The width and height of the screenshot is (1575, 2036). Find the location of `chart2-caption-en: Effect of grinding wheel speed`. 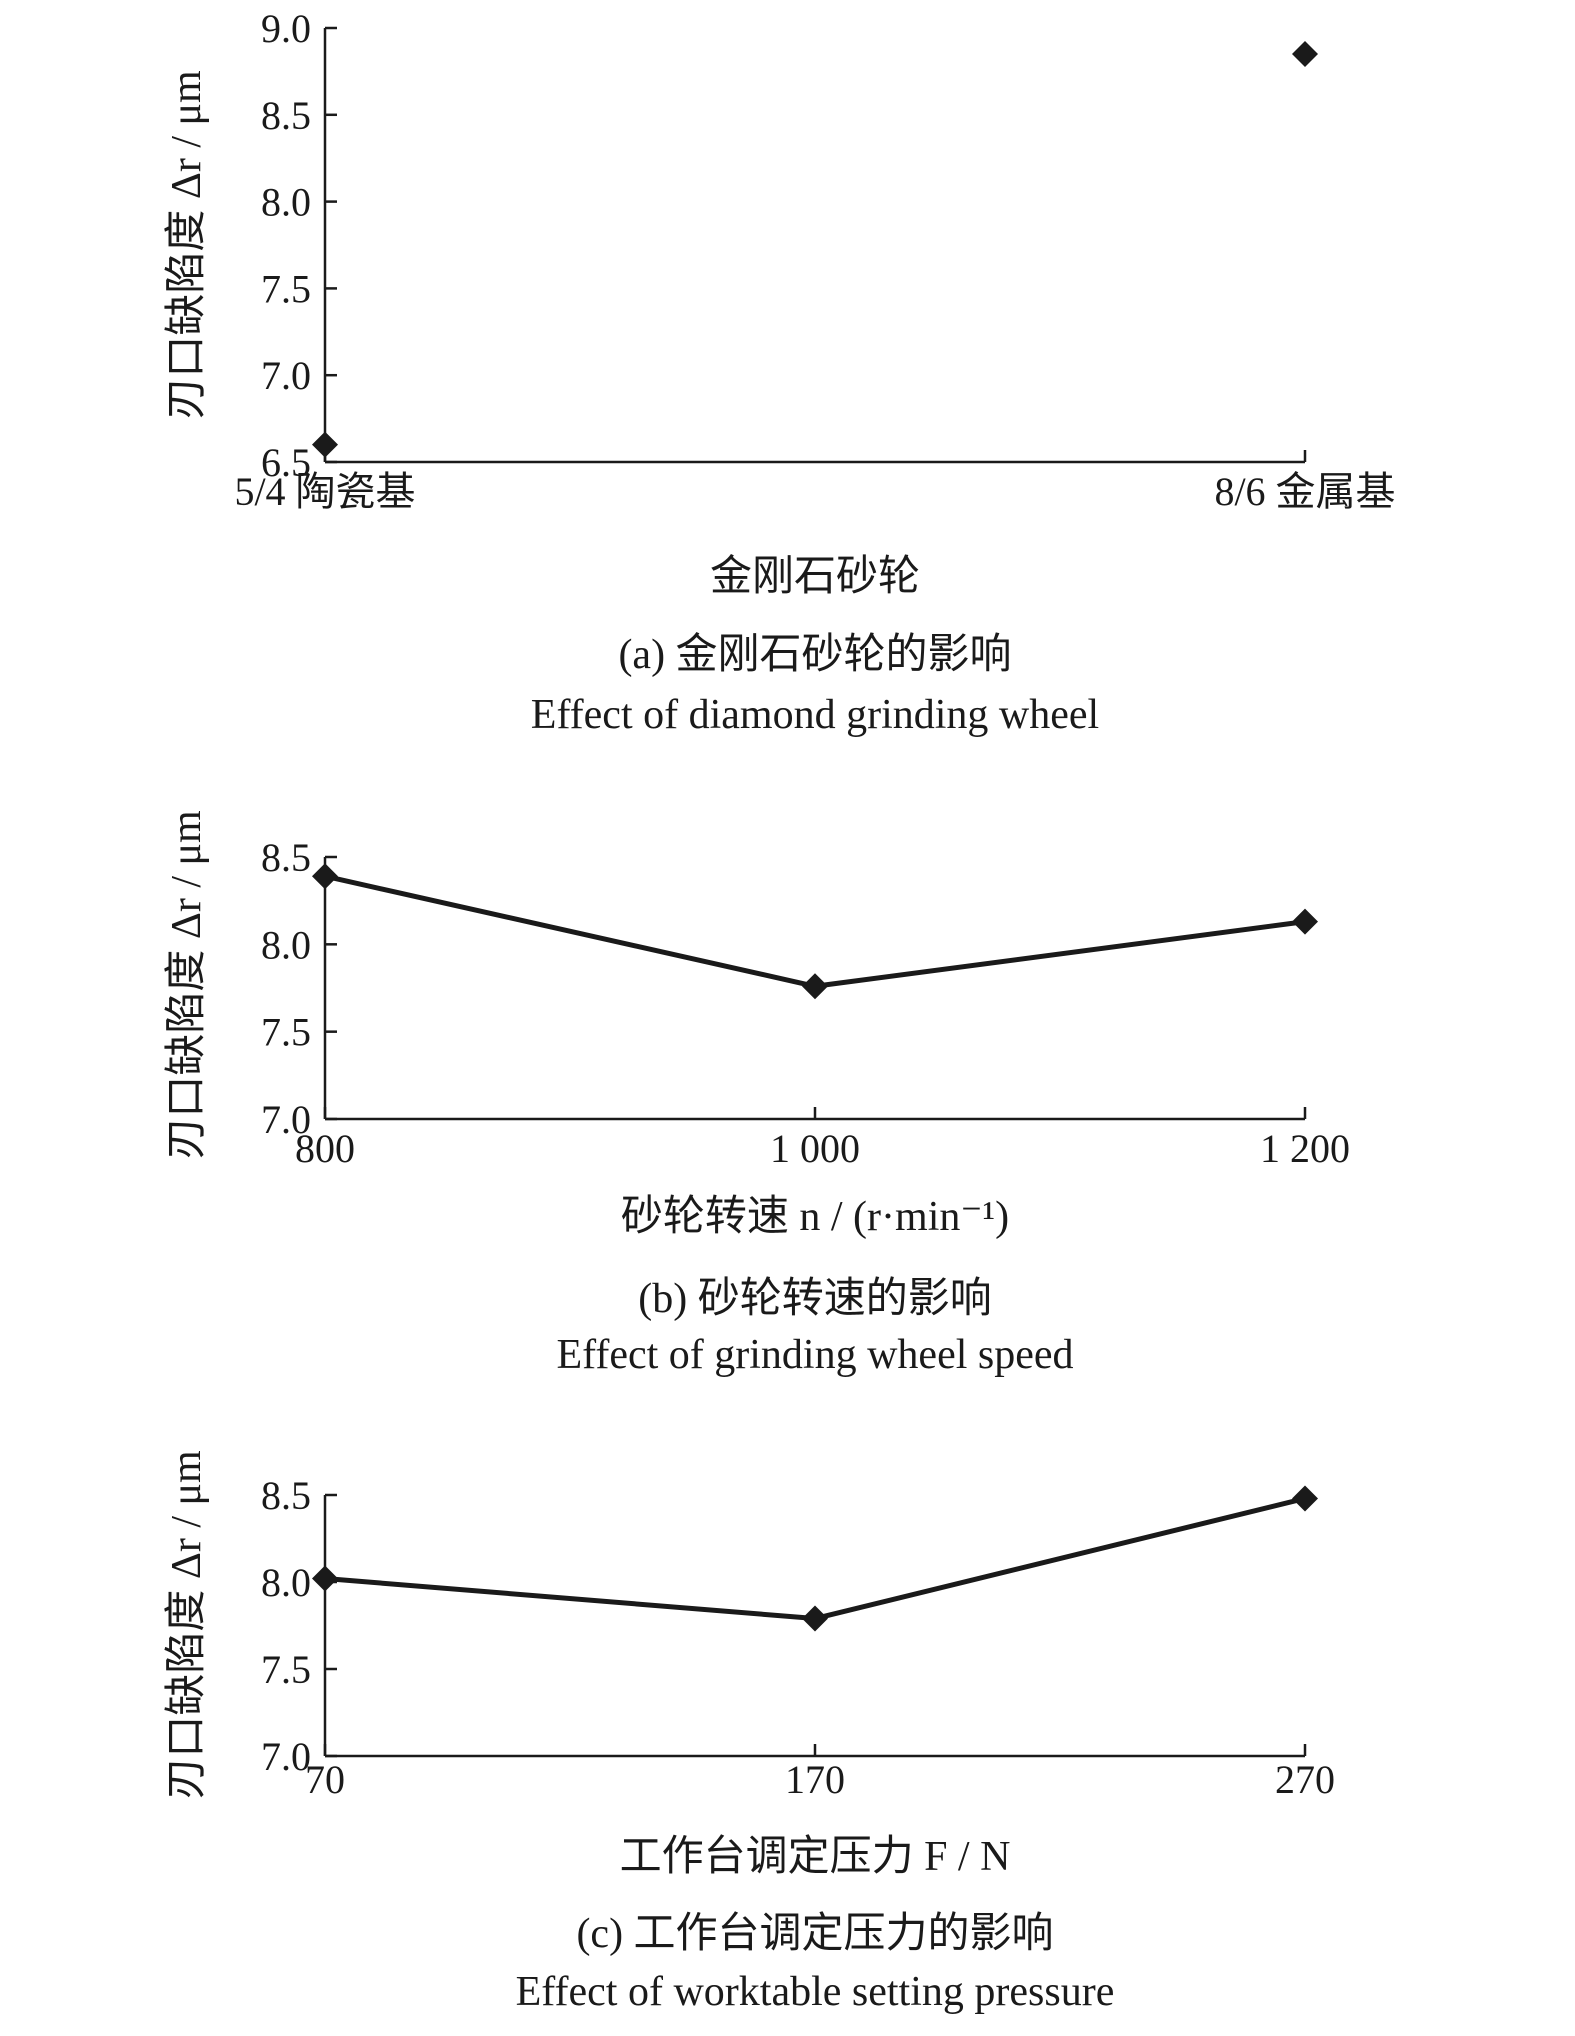

chart2-caption-en: Effect of grinding wheel speed is located at coordinates (814, 1355).